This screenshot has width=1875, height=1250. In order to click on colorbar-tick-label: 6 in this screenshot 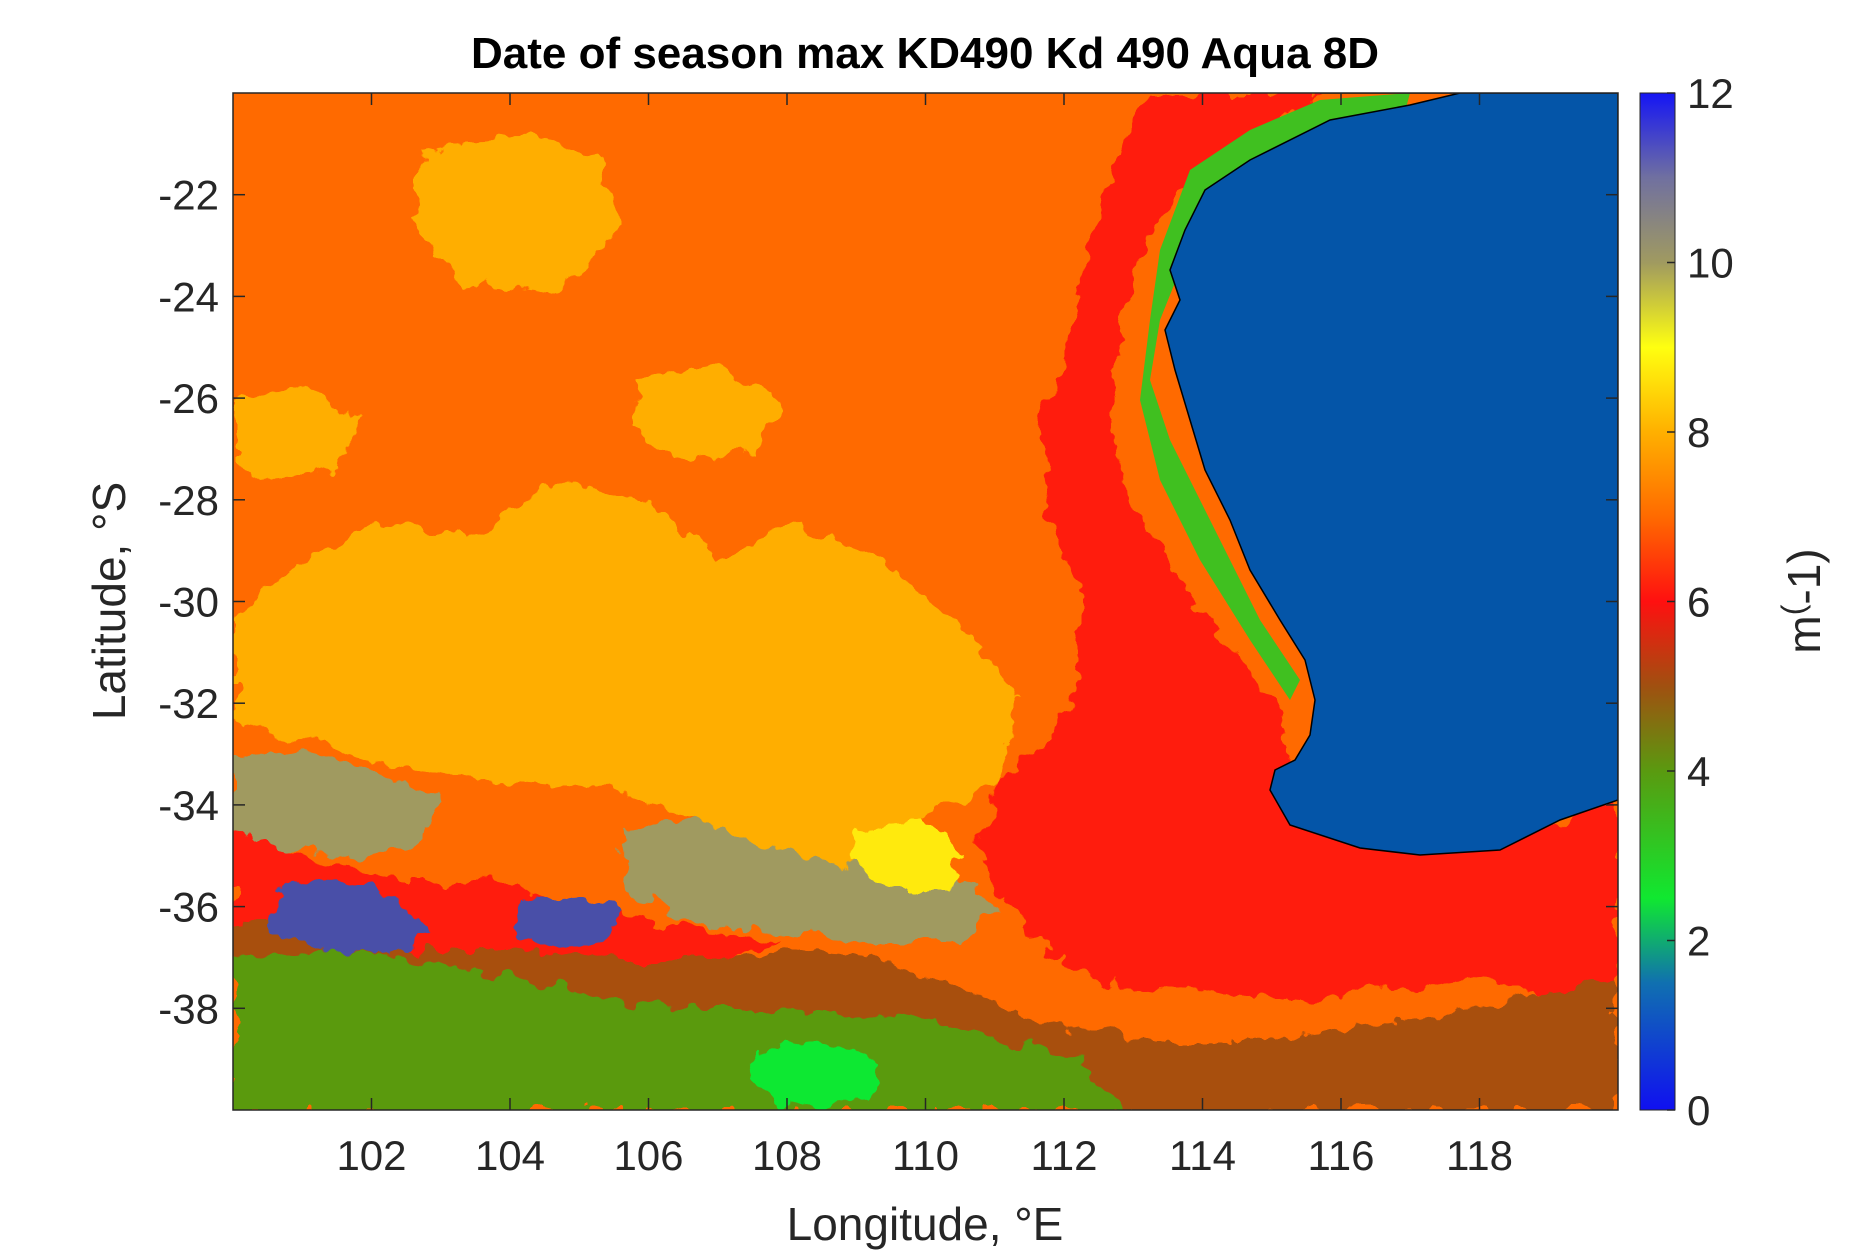, I will do `click(1698, 602)`.